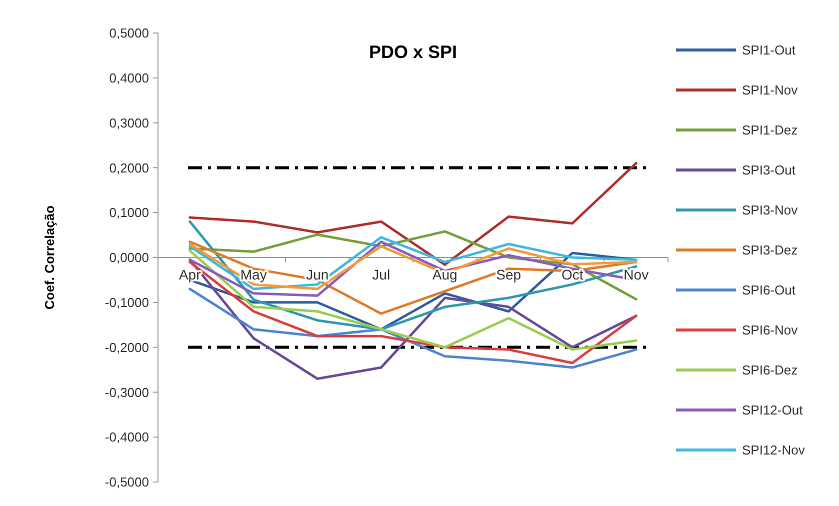 The height and width of the screenshot is (506, 839). I want to click on legend-label: SPI6-Nov, so click(770, 330).